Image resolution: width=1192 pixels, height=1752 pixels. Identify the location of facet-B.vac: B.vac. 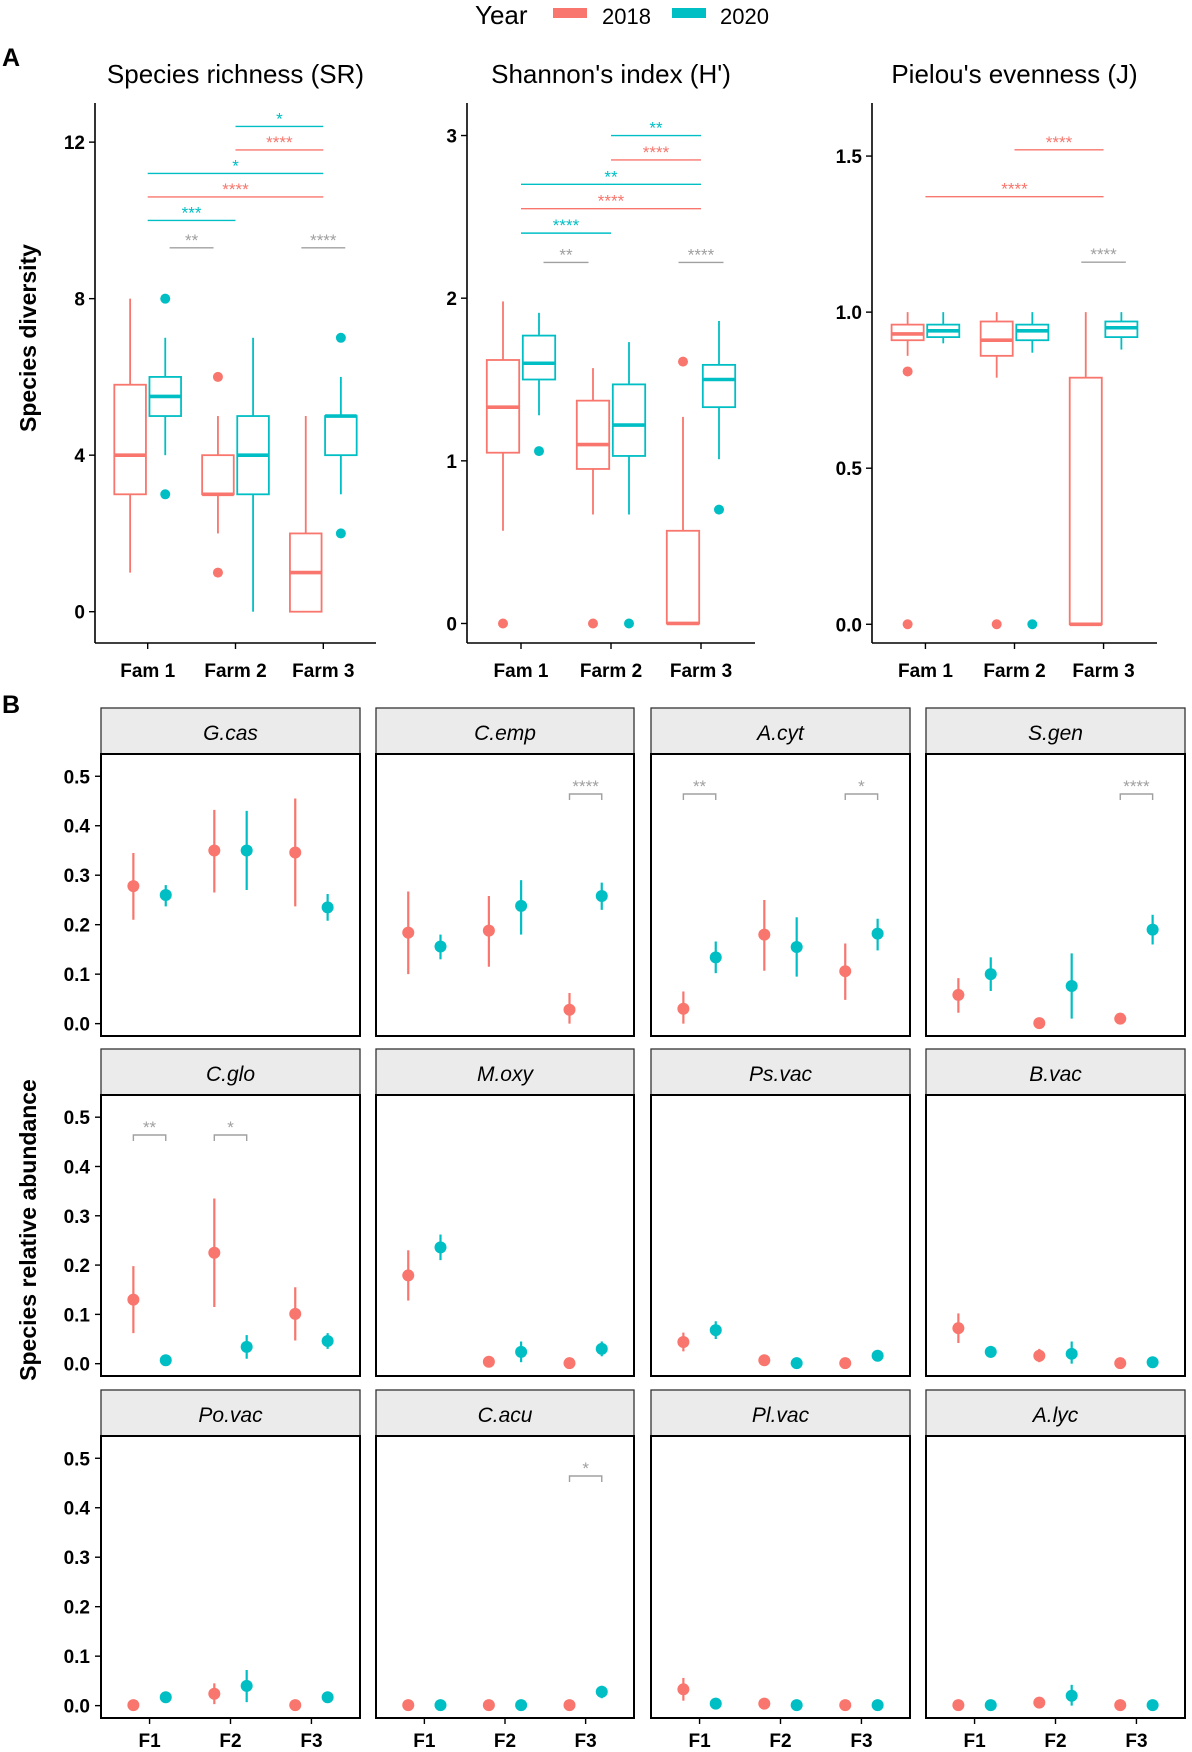
(1055, 1212).